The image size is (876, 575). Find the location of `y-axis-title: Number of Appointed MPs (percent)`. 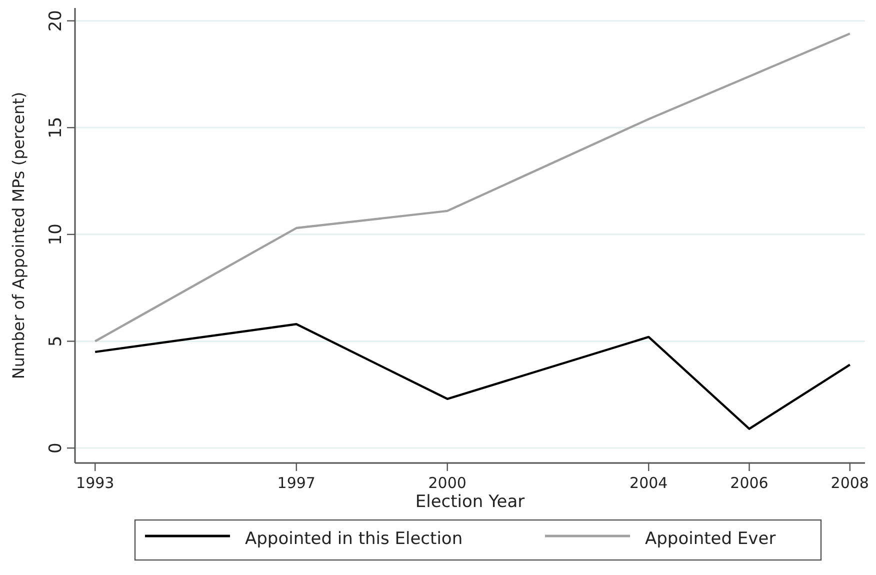

y-axis-title: Number of Appointed MPs (percent) is located at coordinates (18, 236).